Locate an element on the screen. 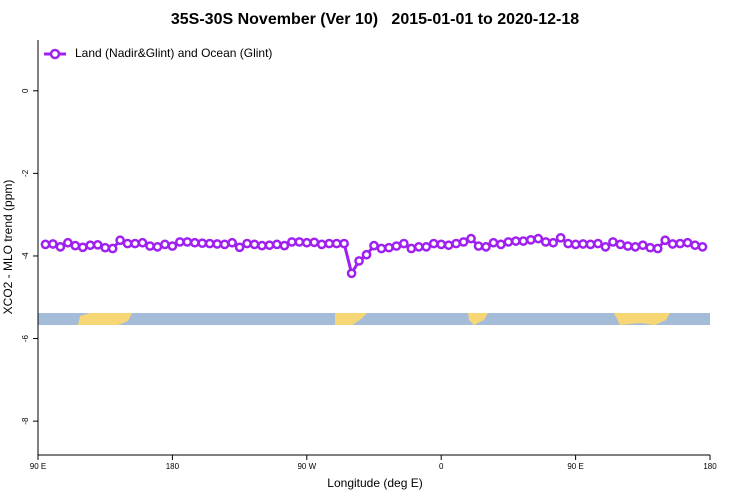 The height and width of the screenshot is (500, 750). y-tick-label: -4 is located at coordinates (25, 256).